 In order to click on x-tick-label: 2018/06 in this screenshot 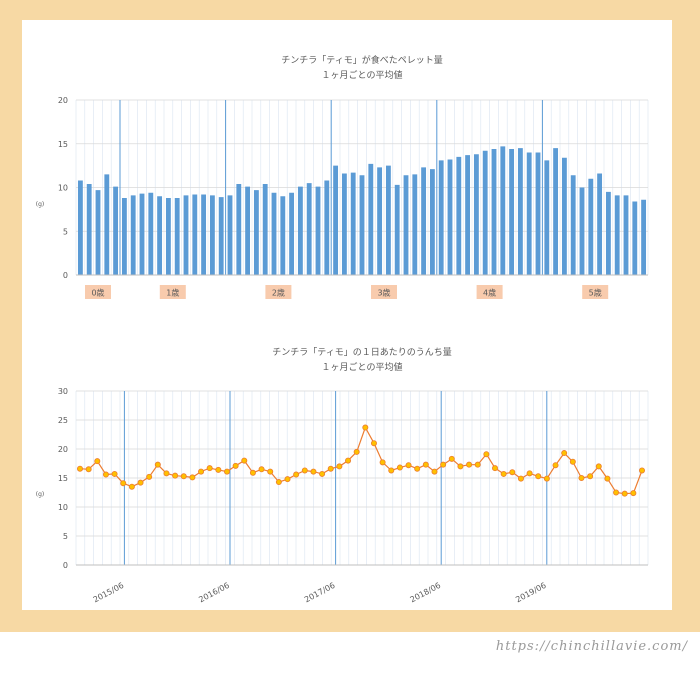, I will do `click(426, 593)`.